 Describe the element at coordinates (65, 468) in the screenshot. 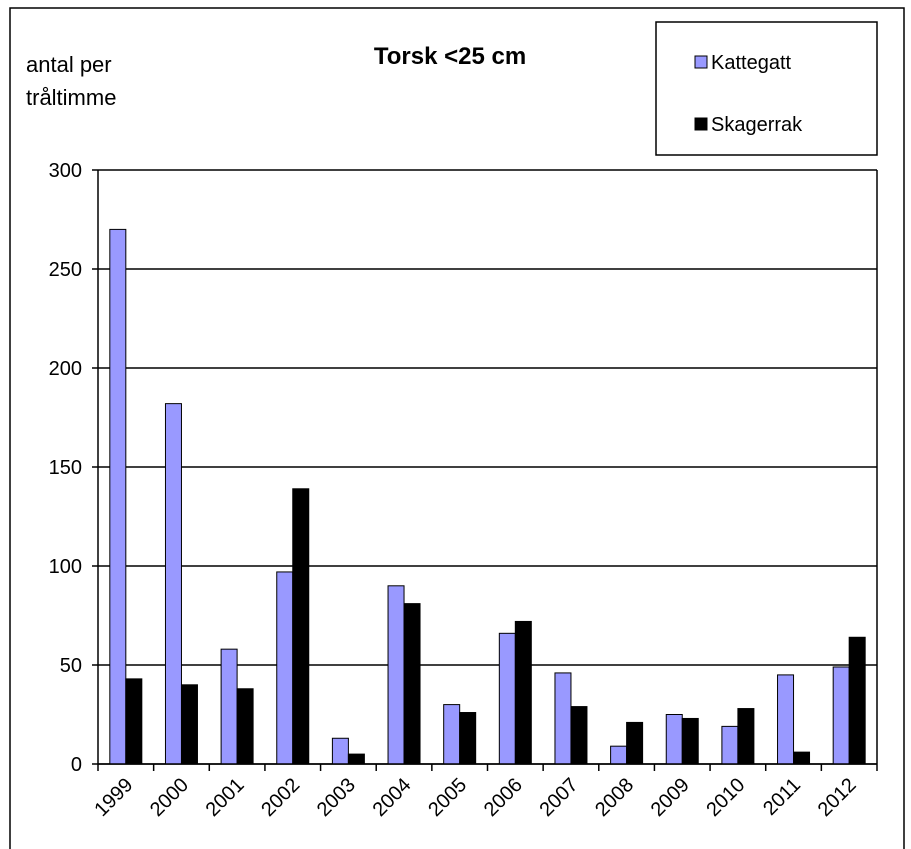

I see `y-tick-label: 150` at that location.